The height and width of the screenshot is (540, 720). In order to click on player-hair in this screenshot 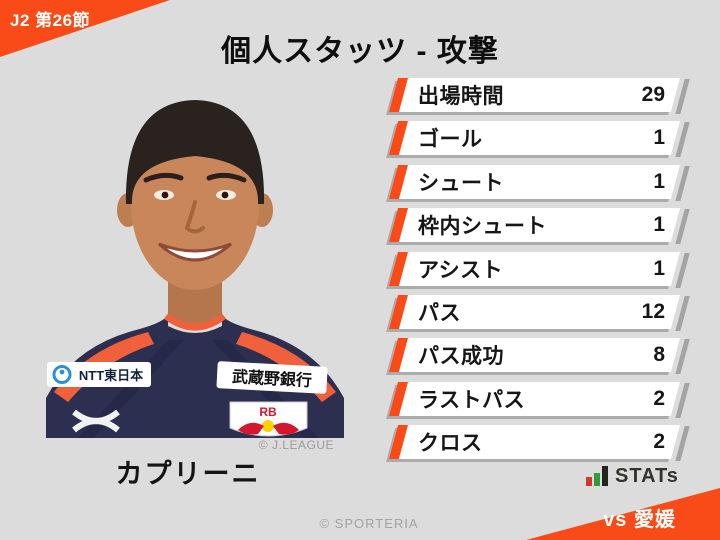, I will do `click(195, 152)`.